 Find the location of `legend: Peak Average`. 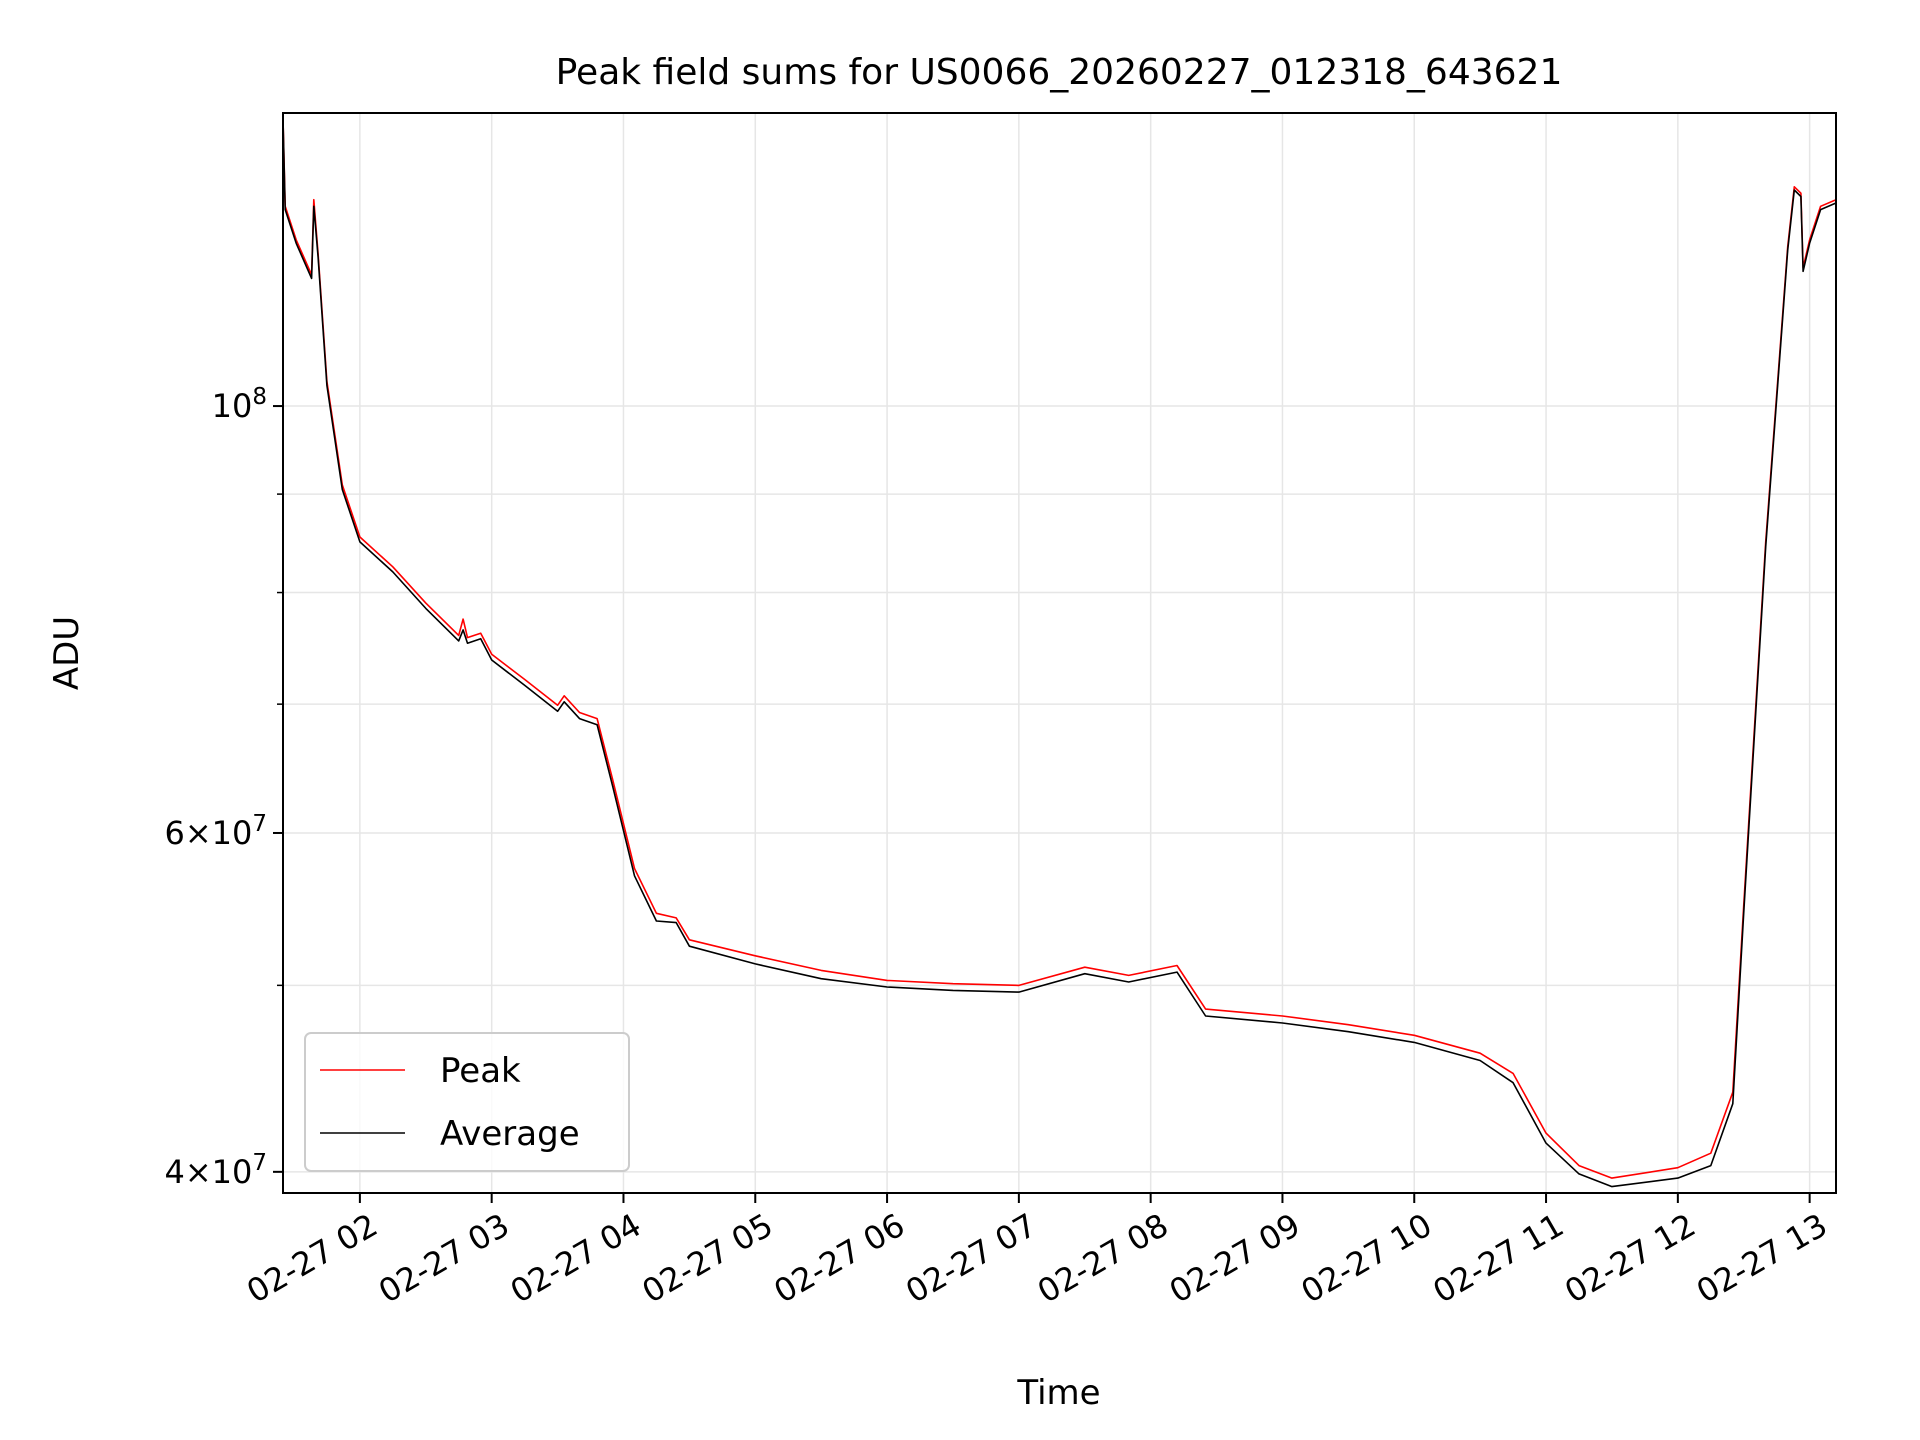

legend: Peak Average is located at coordinates (467, 1102).